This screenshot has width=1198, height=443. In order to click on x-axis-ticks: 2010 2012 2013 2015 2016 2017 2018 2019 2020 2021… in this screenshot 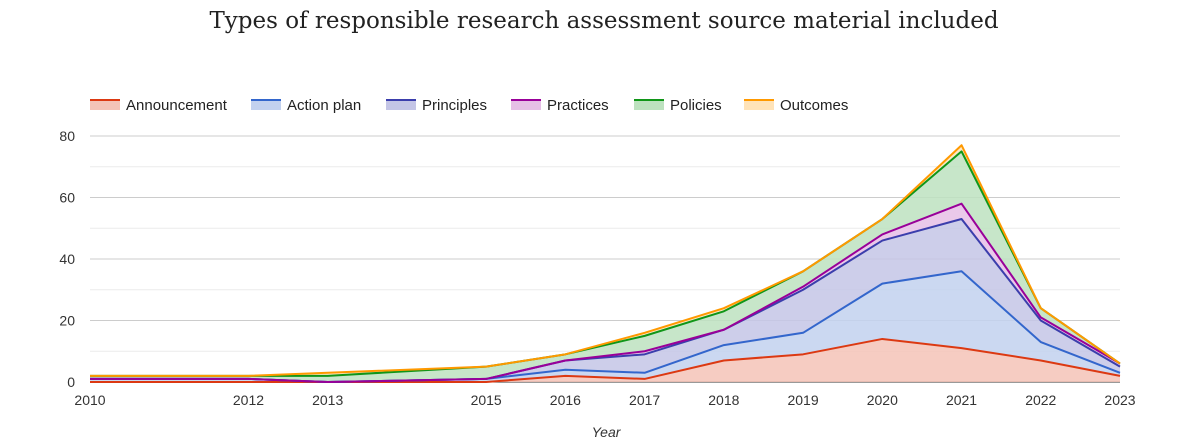, I will do `click(604, 400)`.